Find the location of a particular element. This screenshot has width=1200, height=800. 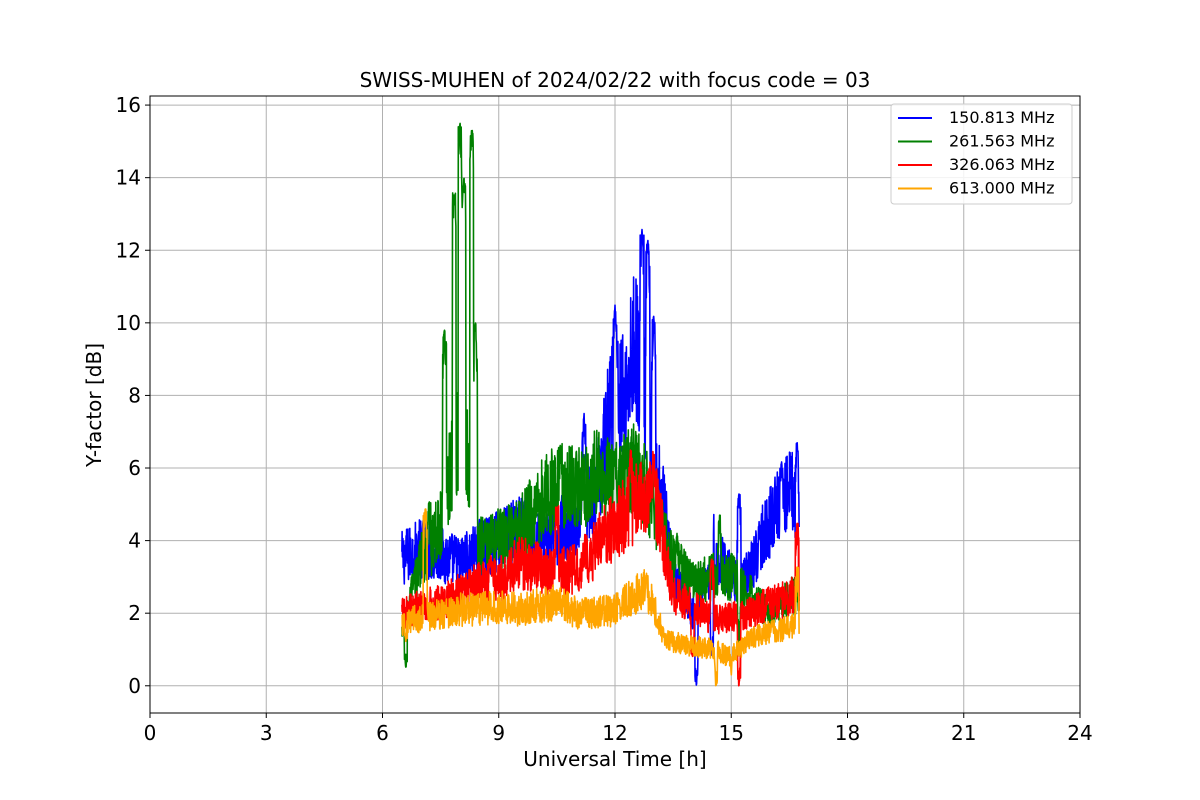

x-tick-label: 21 is located at coordinates (963, 733).